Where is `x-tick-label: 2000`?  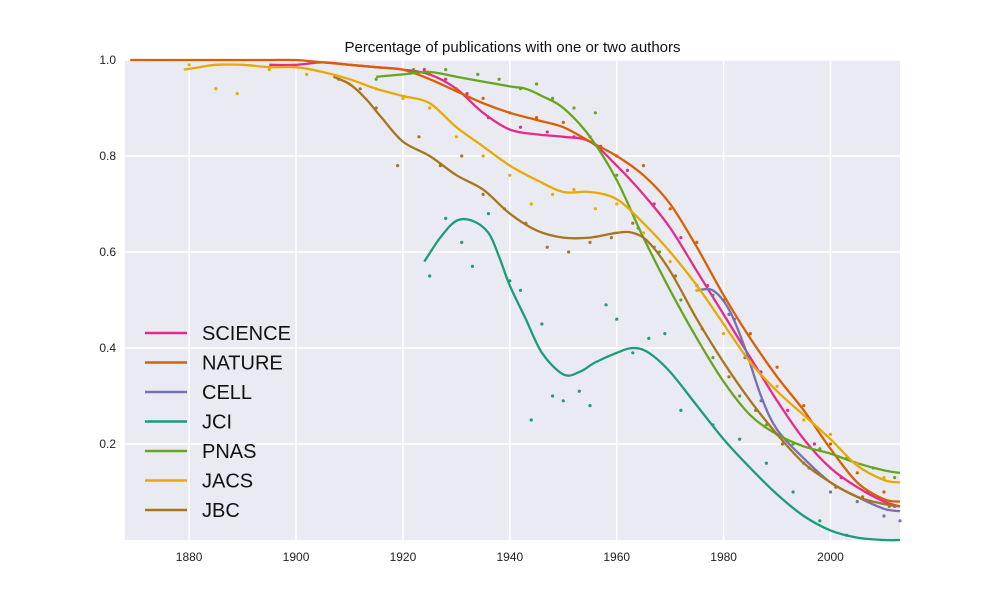
x-tick-label: 2000 is located at coordinates (830, 557).